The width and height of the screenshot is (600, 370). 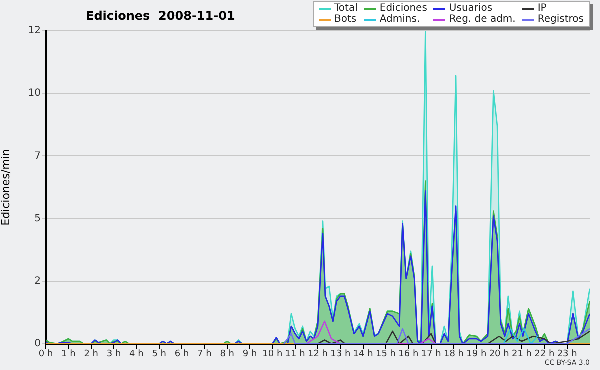 What do you see at coordinates (400, 19) in the screenshot?
I see `legend-label: Admins.` at bounding box center [400, 19].